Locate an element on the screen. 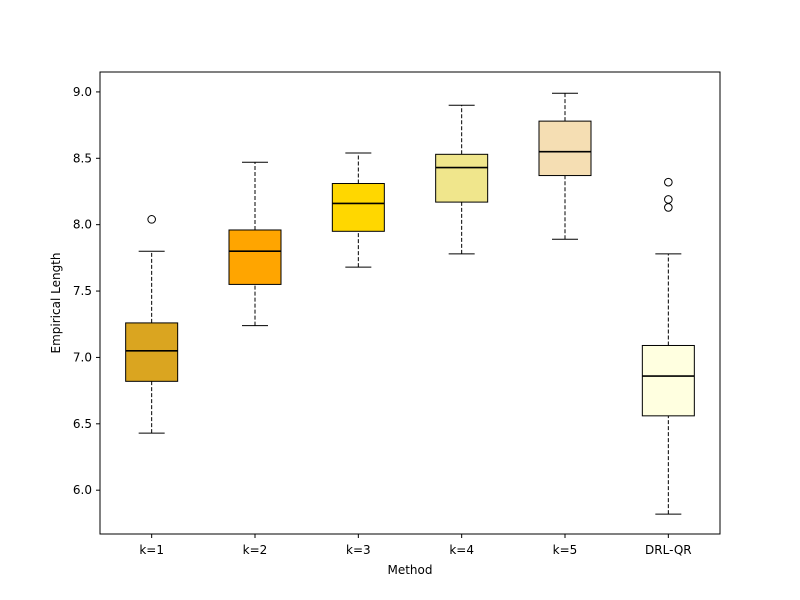  y-axis: 6.0 6.5 7.0 7.5 8.0 8.5 9.0 is located at coordinates (86, 291).